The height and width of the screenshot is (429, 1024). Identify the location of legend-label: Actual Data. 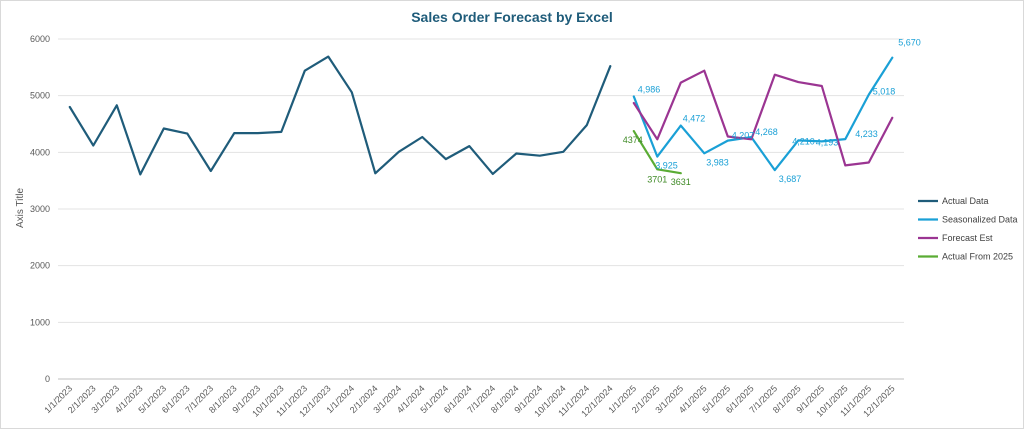
(965, 201).